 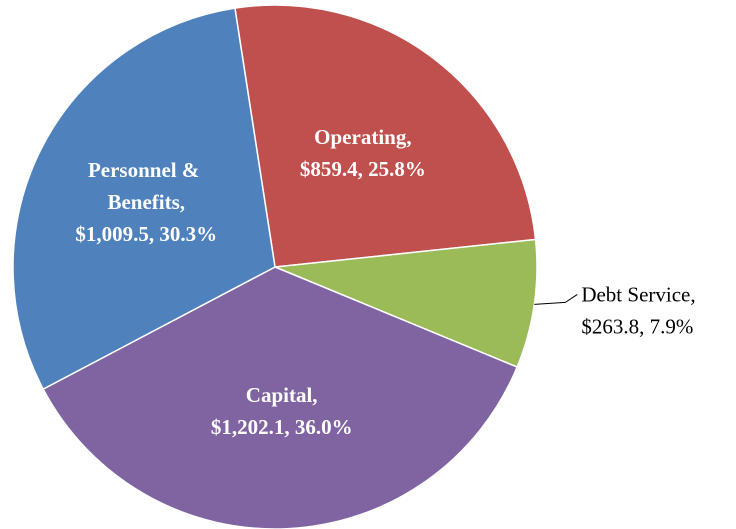 What do you see at coordinates (146, 186) in the screenshot?
I see `slice-label: Personnel & Benefits,` at bounding box center [146, 186].